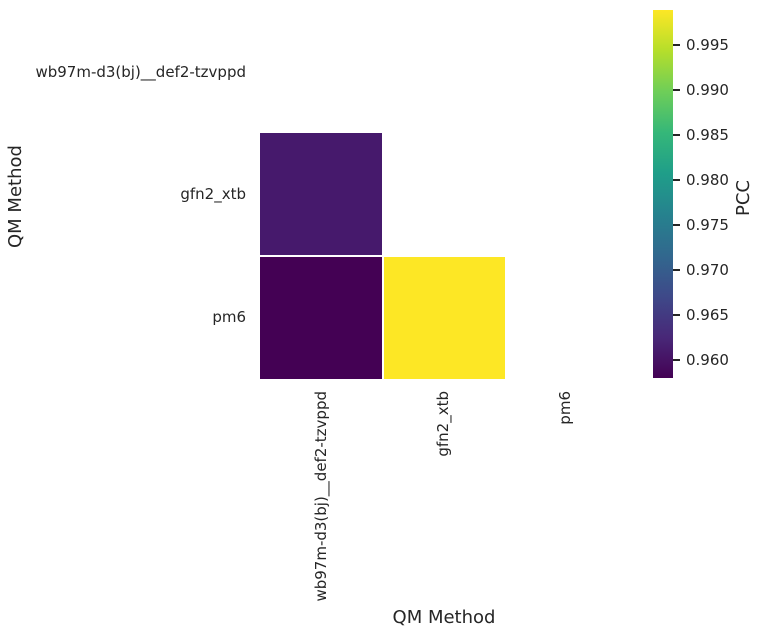 The width and height of the screenshot is (759, 638). What do you see at coordinates (229, 317) in the screenshot?
I see `y-tick-label-pm6: pm6` at bounding box center [229, 317].